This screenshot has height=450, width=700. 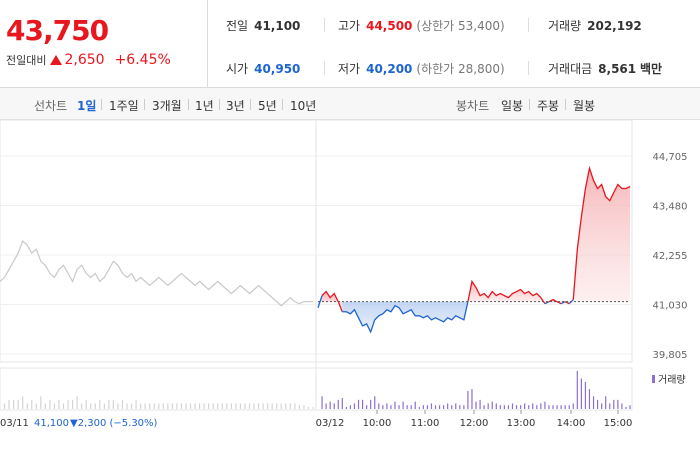 I want to click on stat-trade-value: 거래대금 8,561 백만, so click(x=605, y=68).